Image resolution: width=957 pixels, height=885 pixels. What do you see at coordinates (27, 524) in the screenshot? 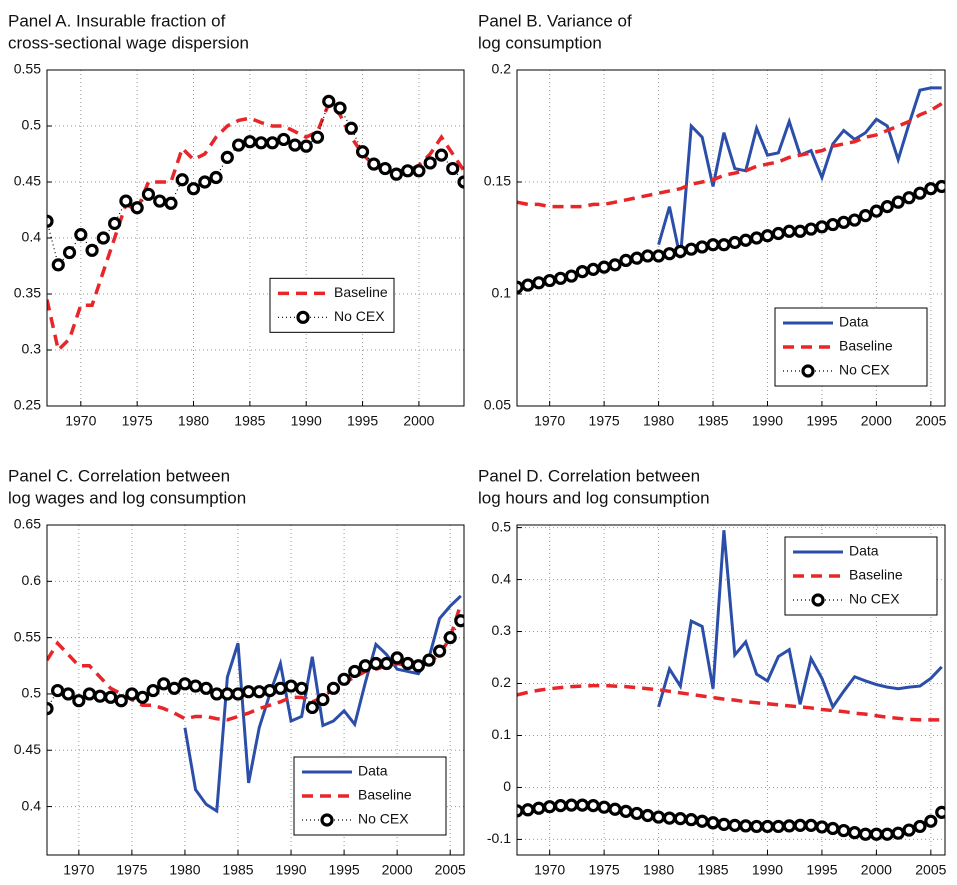
I see `y-tick-label: 0.65` at bounding box center [27, 524].